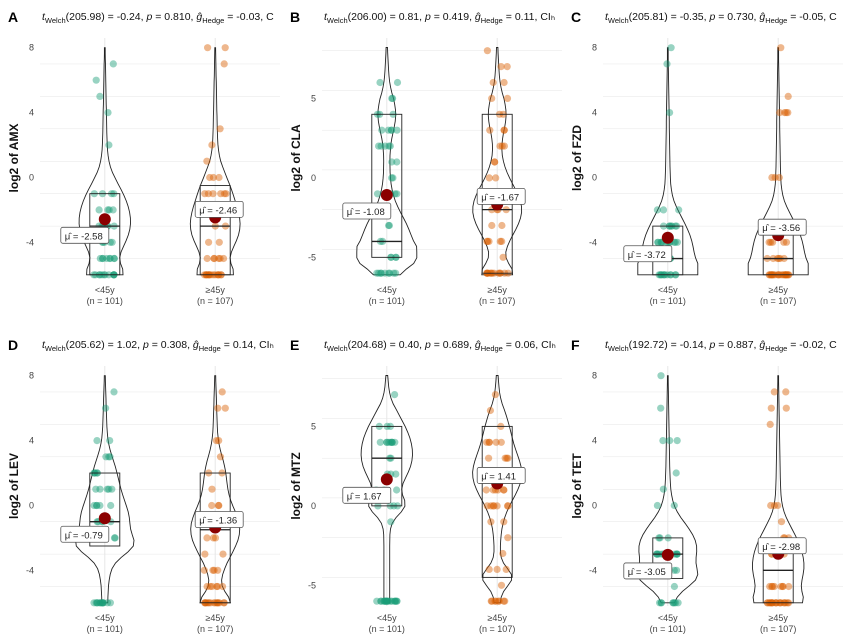 The image size is (845, 643). Describe the element at coordinates (380, 162) in the screenshot. I see `group-under-45: μ̂ = -1.08` at that location.